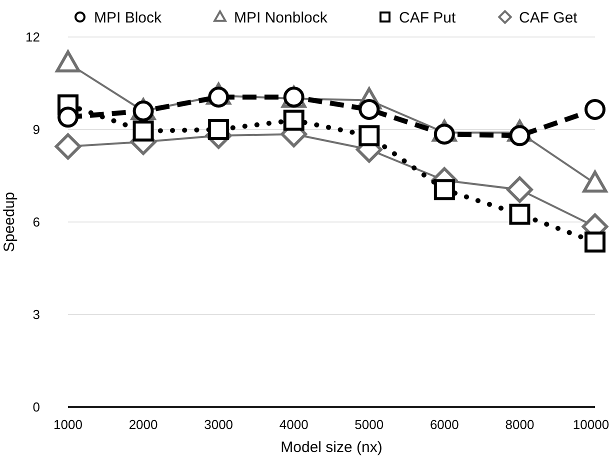 This screenshot has height=460, width=613. What do you see at coordinates (128, 17) in the screenshot?
I see `legend-label: MPI Block` at bounding box center [128, 17].